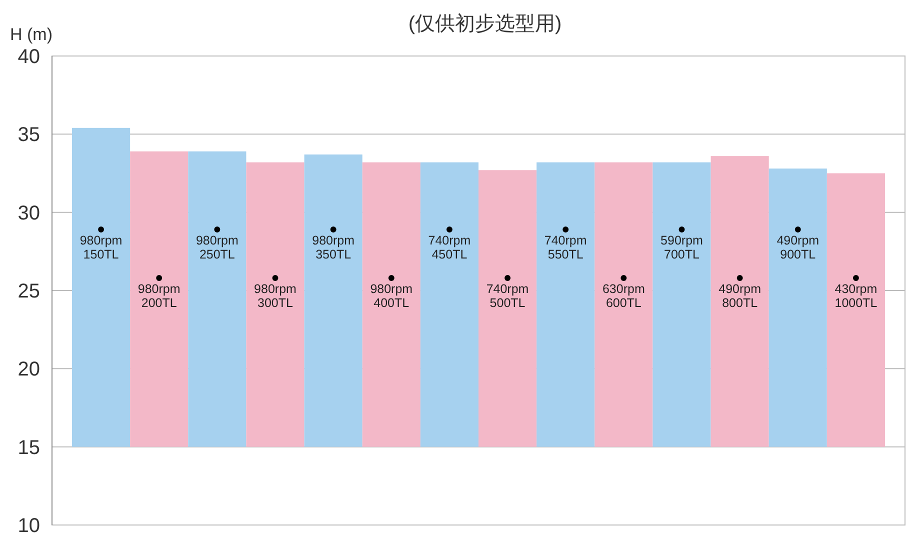  I want to click on y-axis-title: H (m), so click(31, 34).